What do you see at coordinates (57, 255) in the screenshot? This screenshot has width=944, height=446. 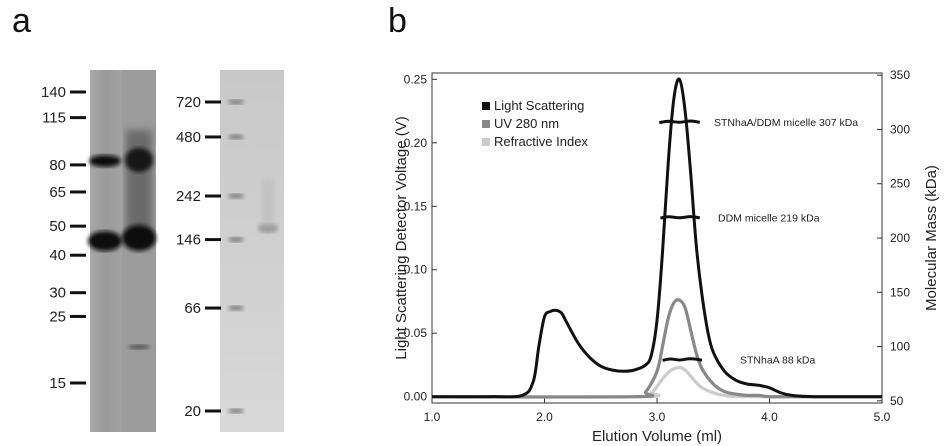 I see `gel-left-marker-label: 40` at bounding box center [57, 255].